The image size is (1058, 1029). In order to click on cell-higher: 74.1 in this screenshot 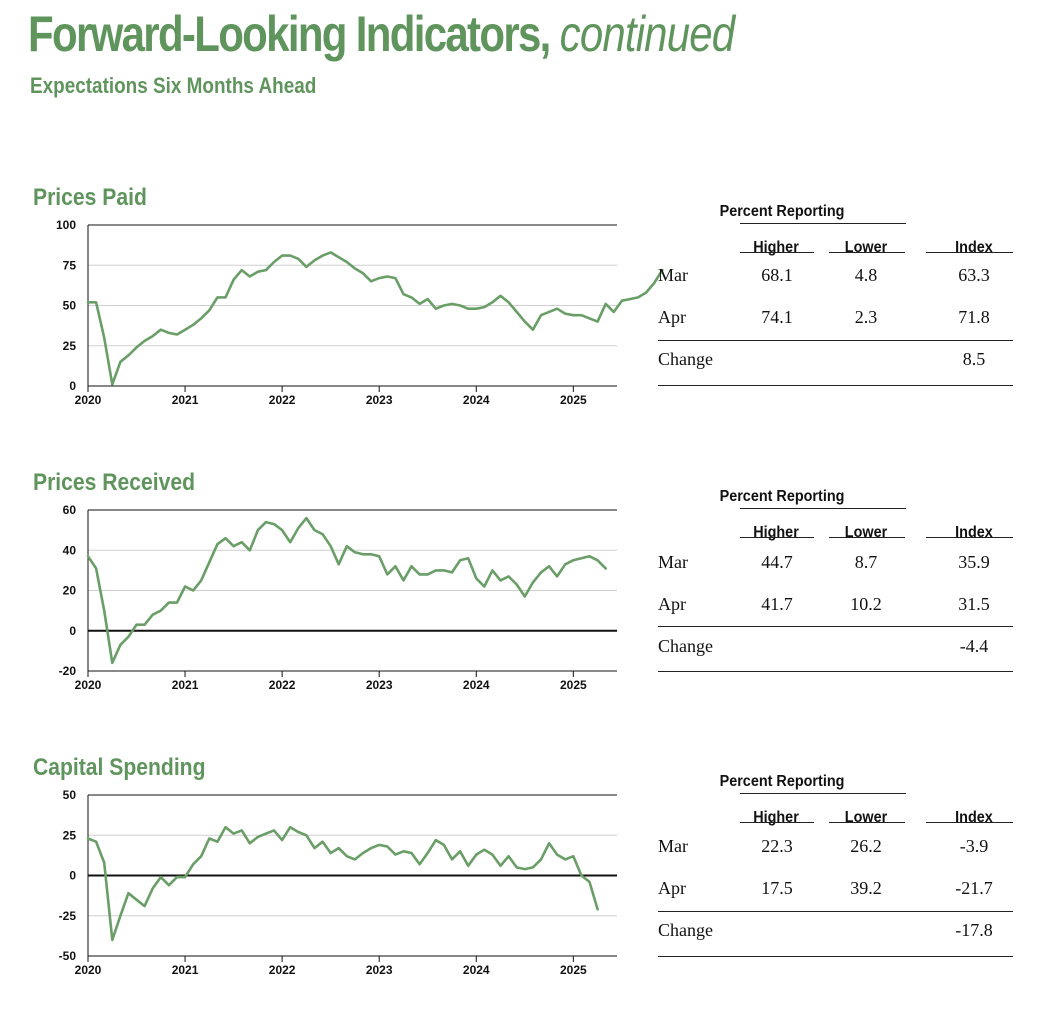, I will do `click(777, 317)`.